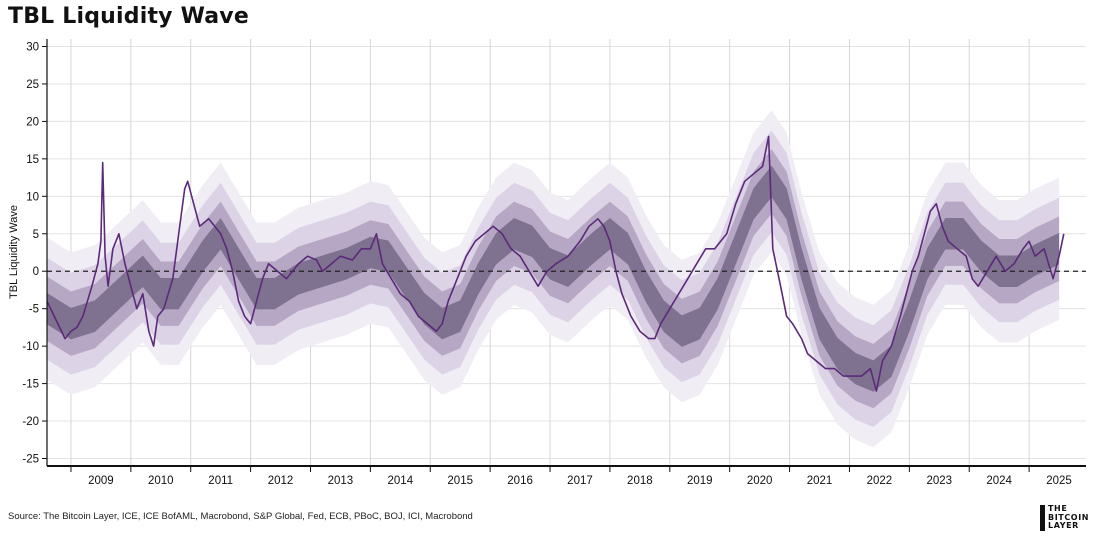  I want to click on x-tick-label: 2011, so click(220, 481).